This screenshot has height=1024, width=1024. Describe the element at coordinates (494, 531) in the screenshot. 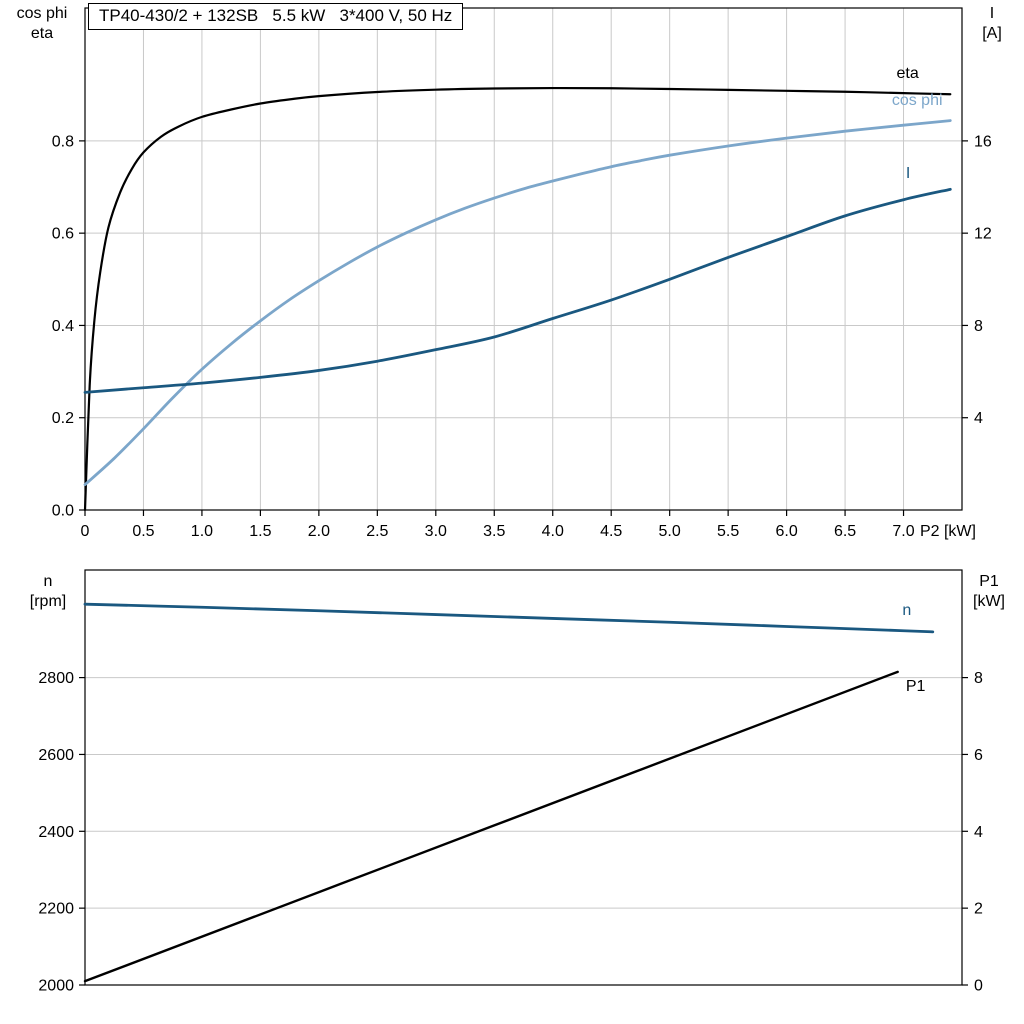

I see `axis-label: 3.5` at that location.